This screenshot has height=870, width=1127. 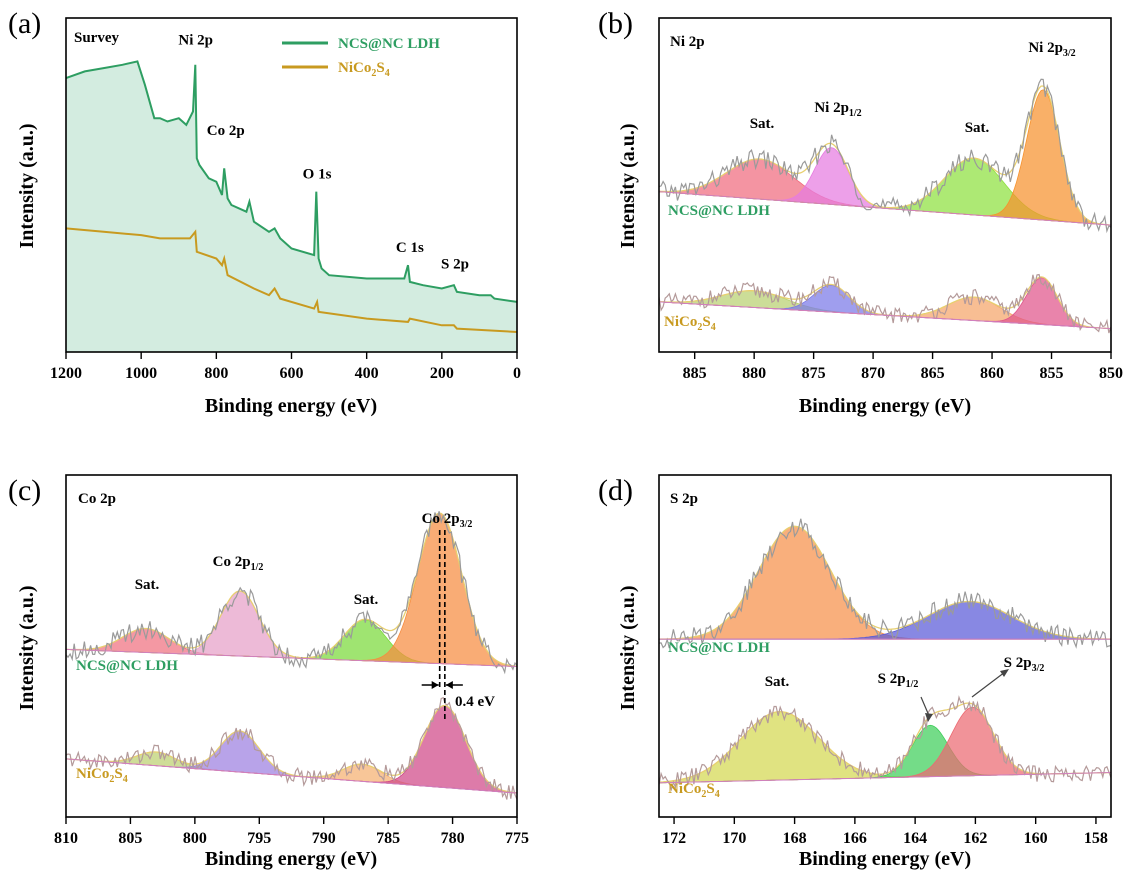 I want to click on x-tick-label: 885, so click(x=695, y=373).